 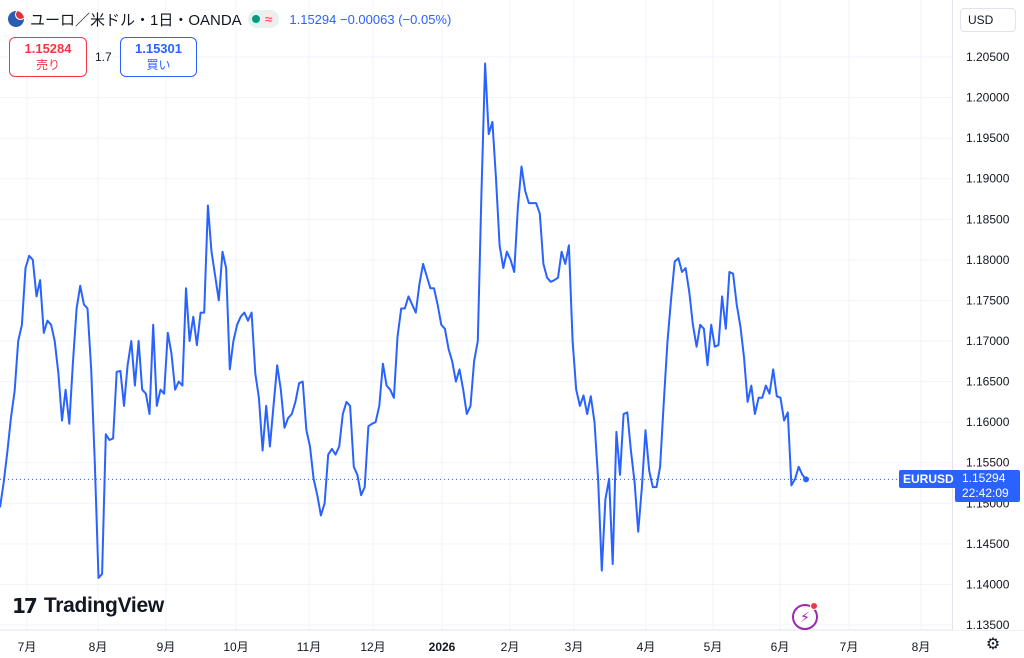 I want to click on y-tick-label: 1.13500, so click(x=988, y=625).